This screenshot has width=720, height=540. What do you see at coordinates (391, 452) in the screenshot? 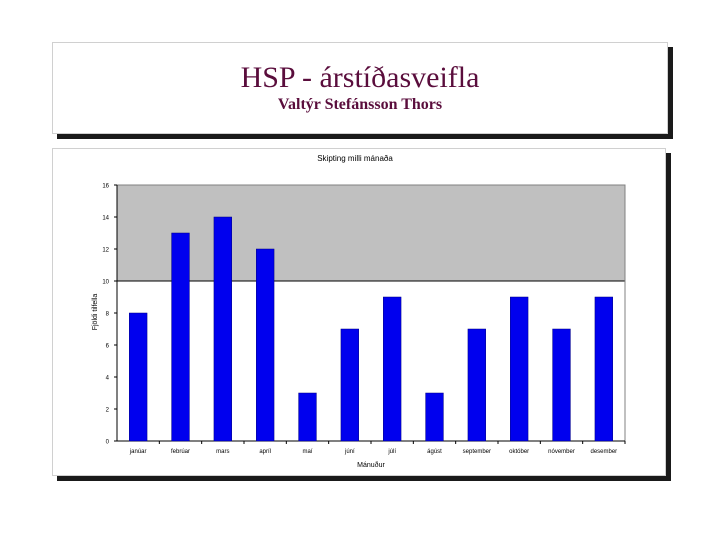
I see `x-tick-label: júlí` at bounding box center [391, 452].